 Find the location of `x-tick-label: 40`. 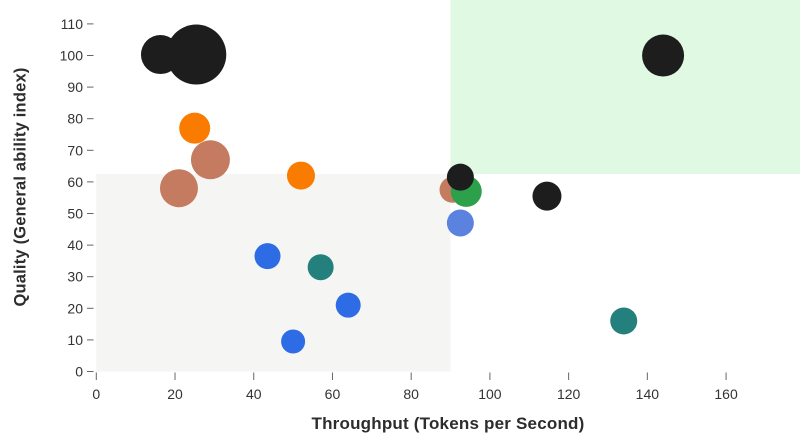

x-tick-label: 40 is located at coordinates (254, 394).